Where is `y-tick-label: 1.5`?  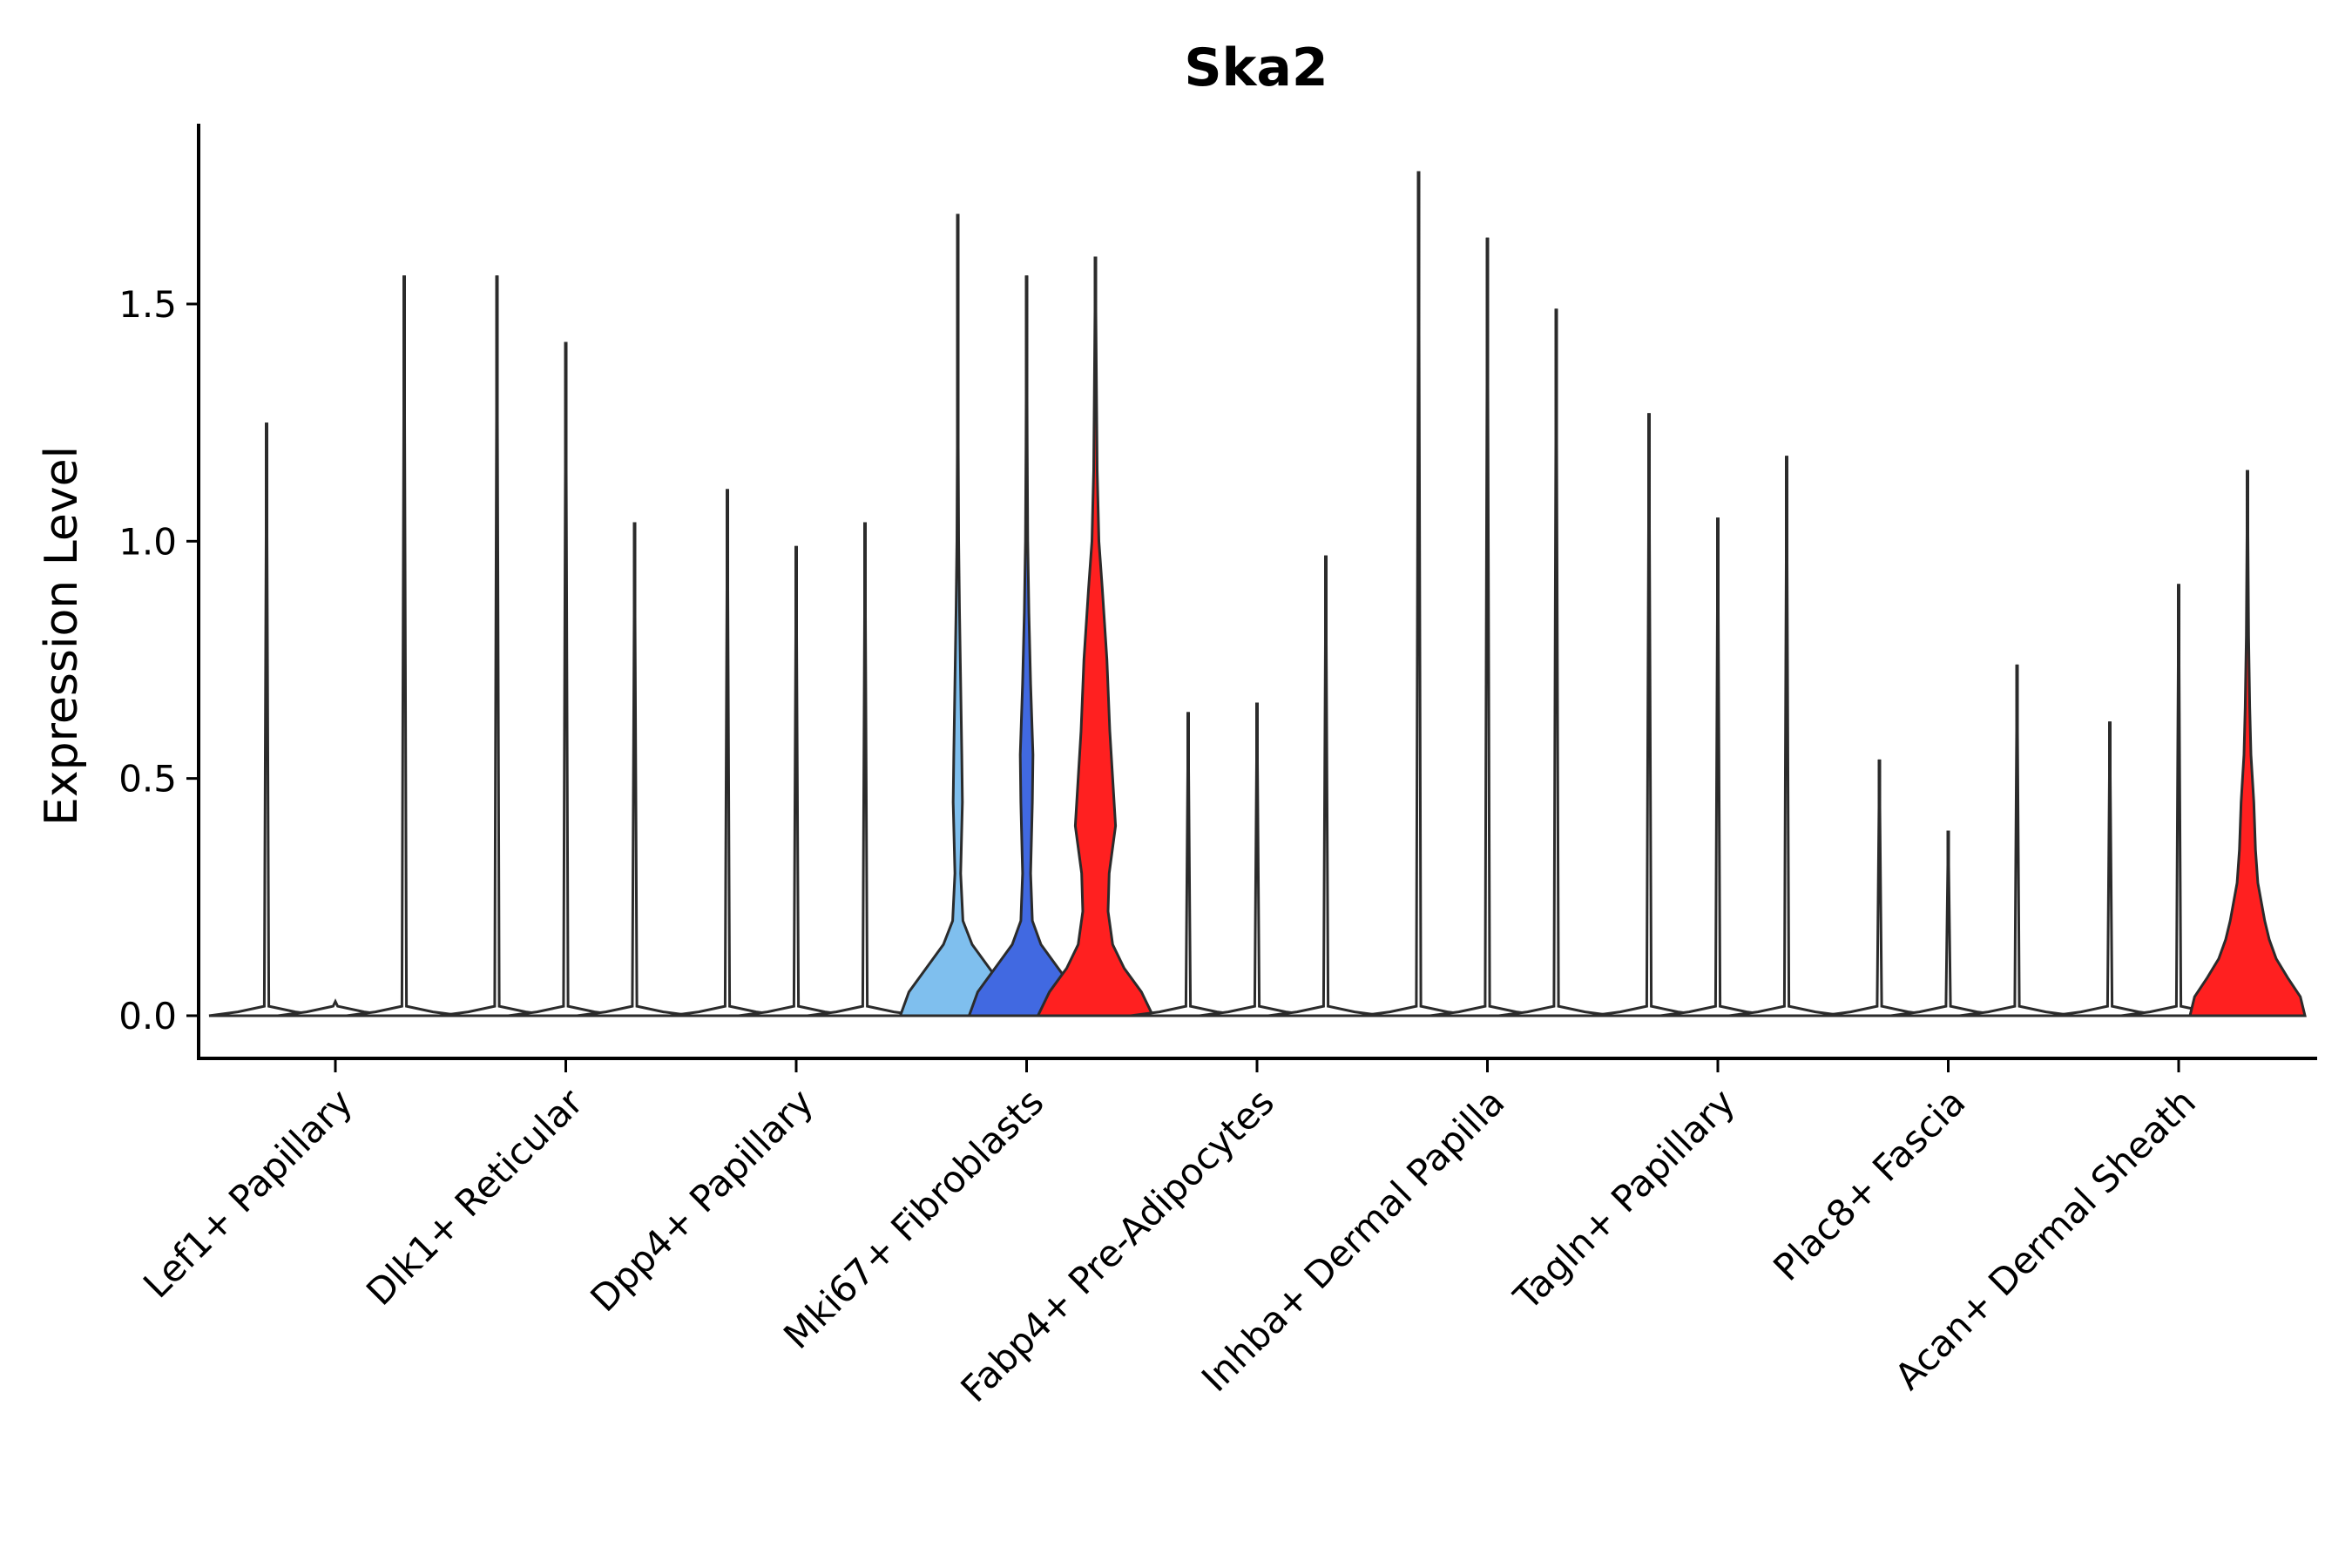 y-tick-label: 1.5 is located at coordinates (147, 304).